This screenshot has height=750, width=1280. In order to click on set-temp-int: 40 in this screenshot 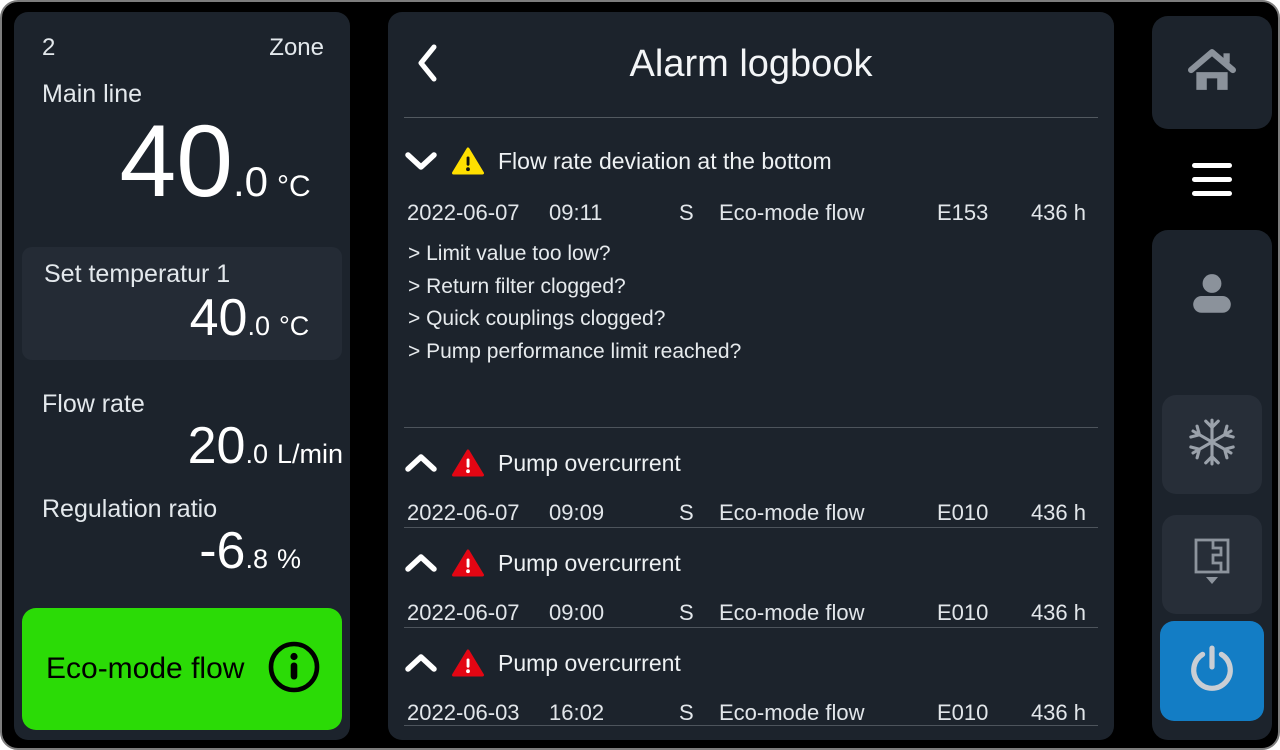, I will do `click(218, 318)`.